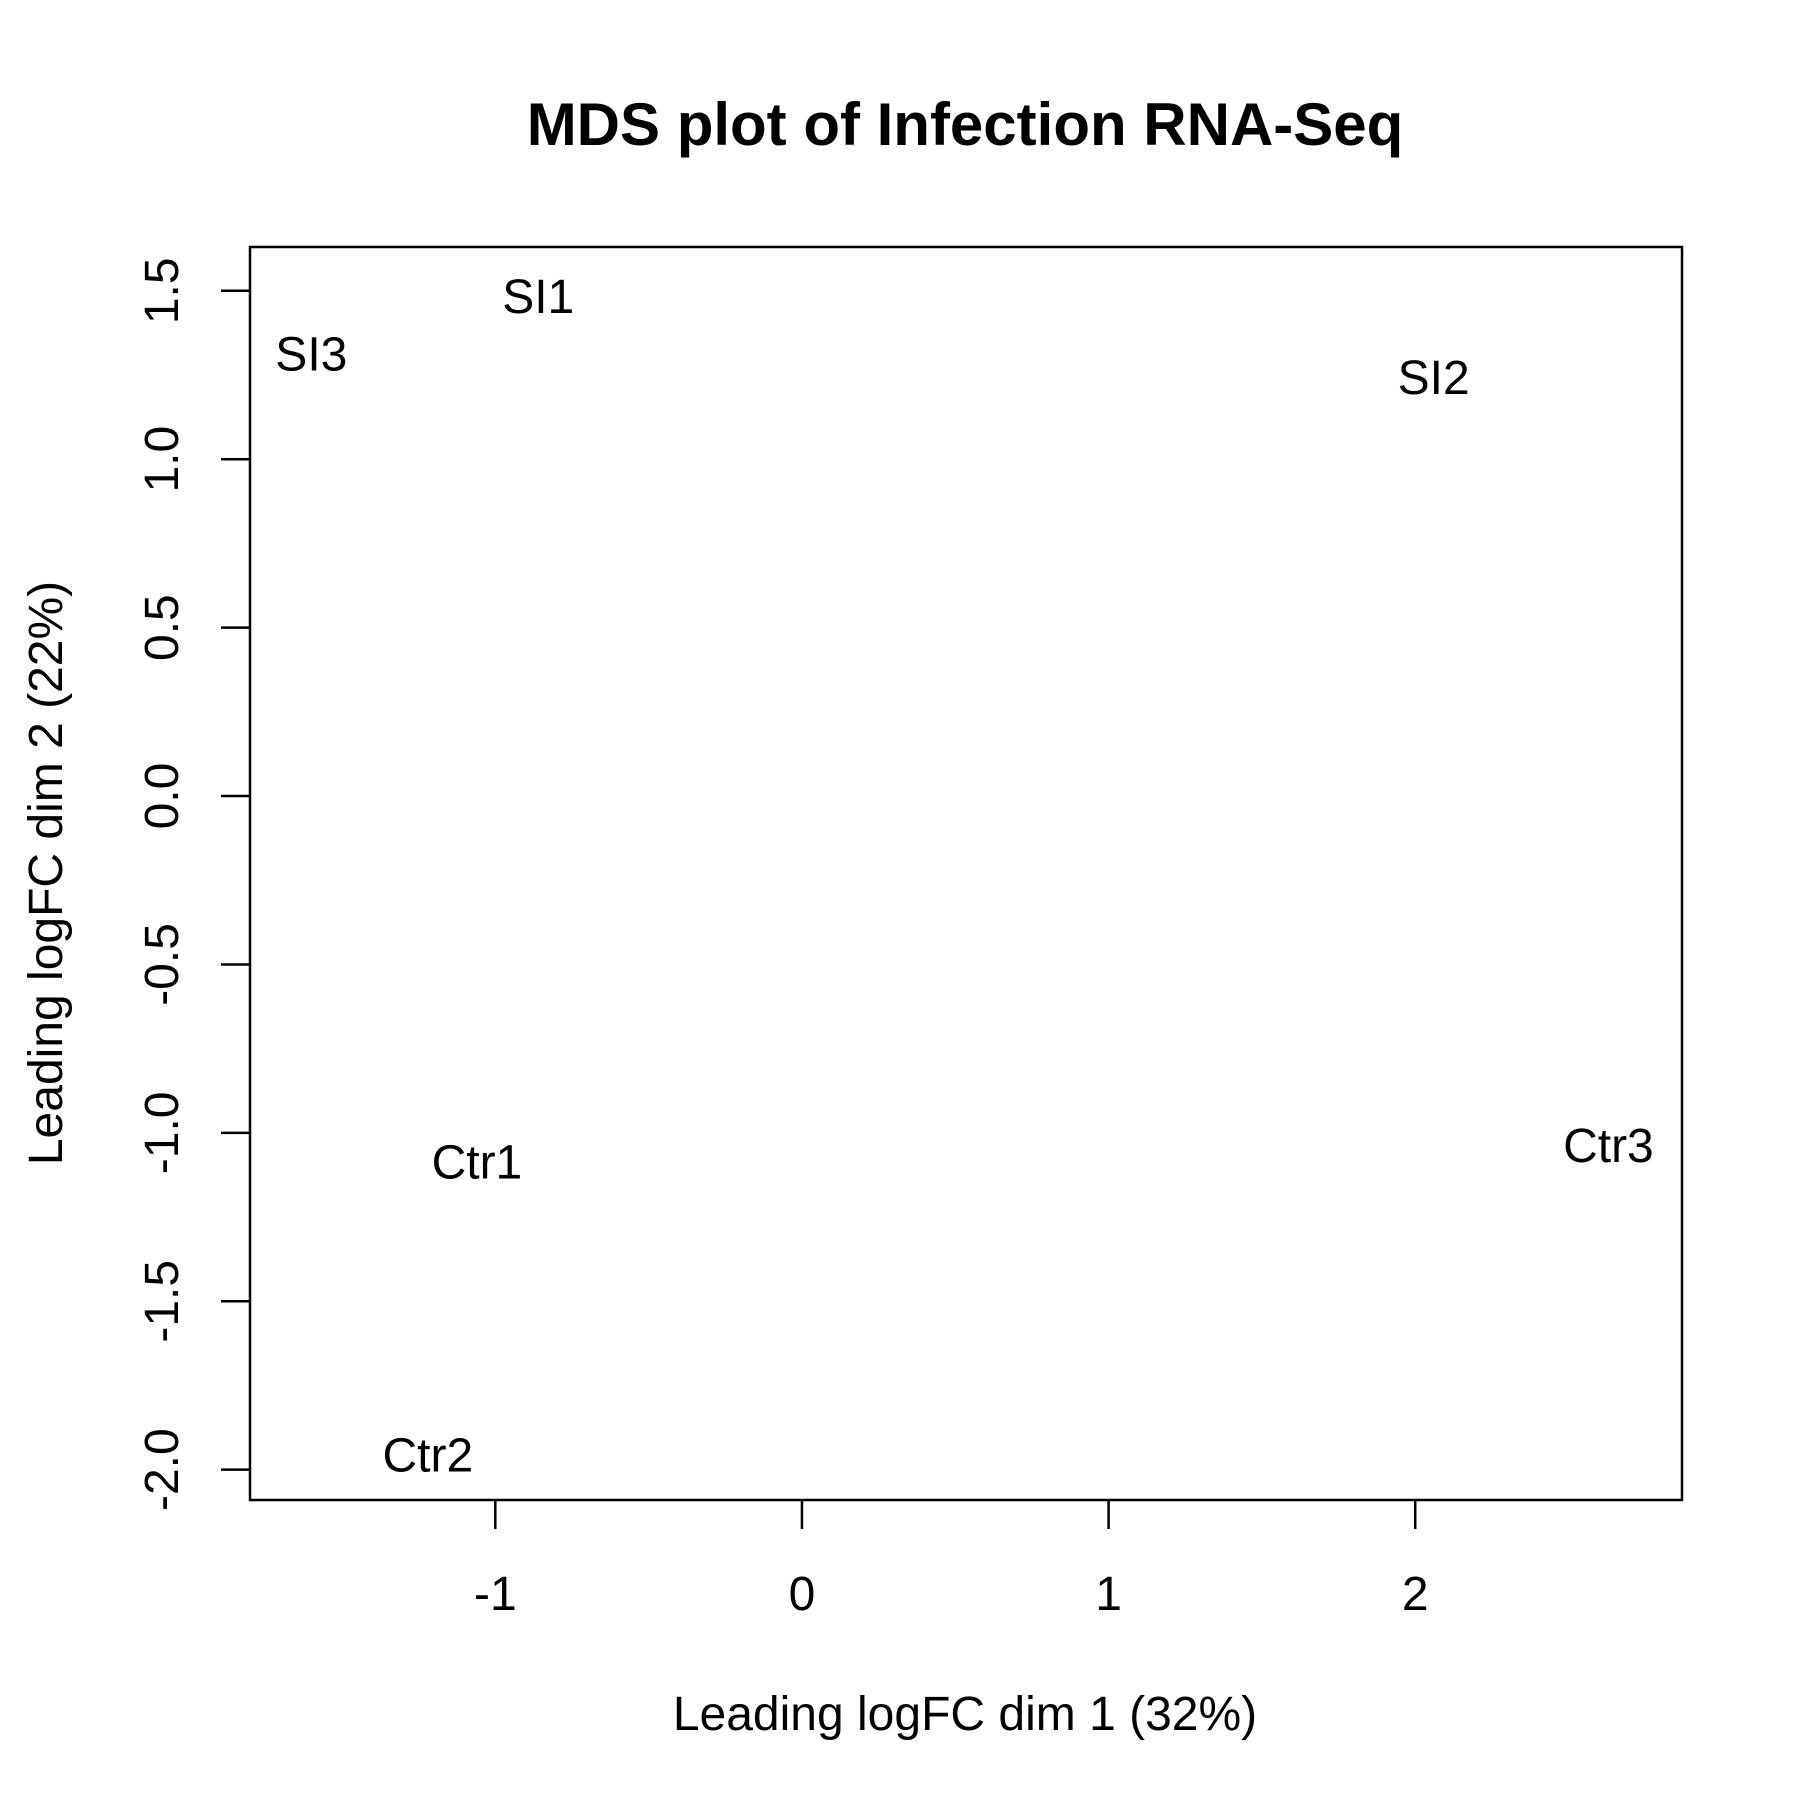  I want to click on point-label-si3: SI3, so click(311, 354).